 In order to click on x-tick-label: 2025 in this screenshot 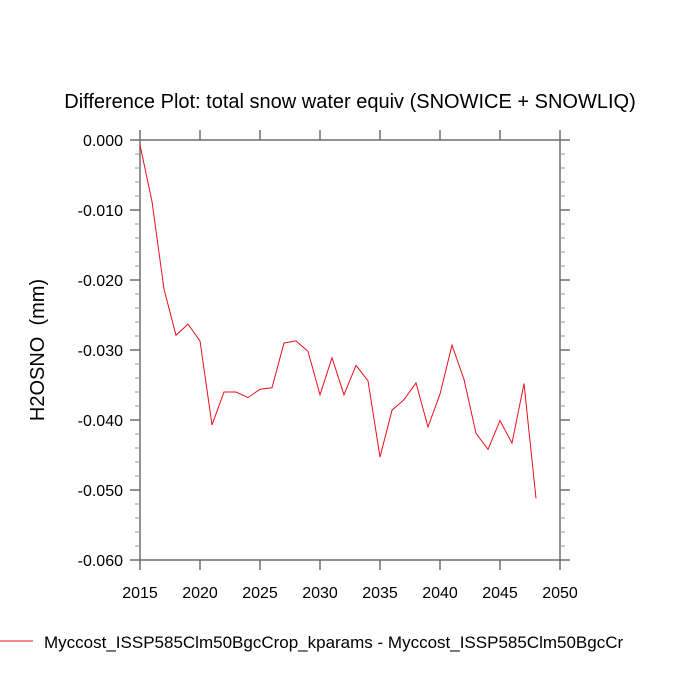, I will do `click(260, 593)`.